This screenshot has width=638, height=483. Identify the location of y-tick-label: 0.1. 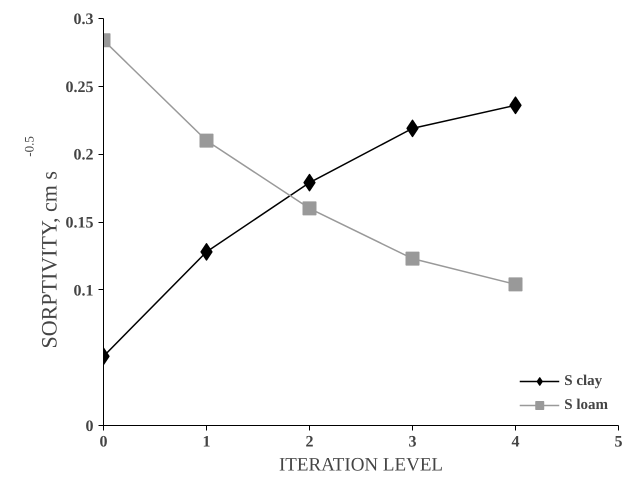
(84, 291).